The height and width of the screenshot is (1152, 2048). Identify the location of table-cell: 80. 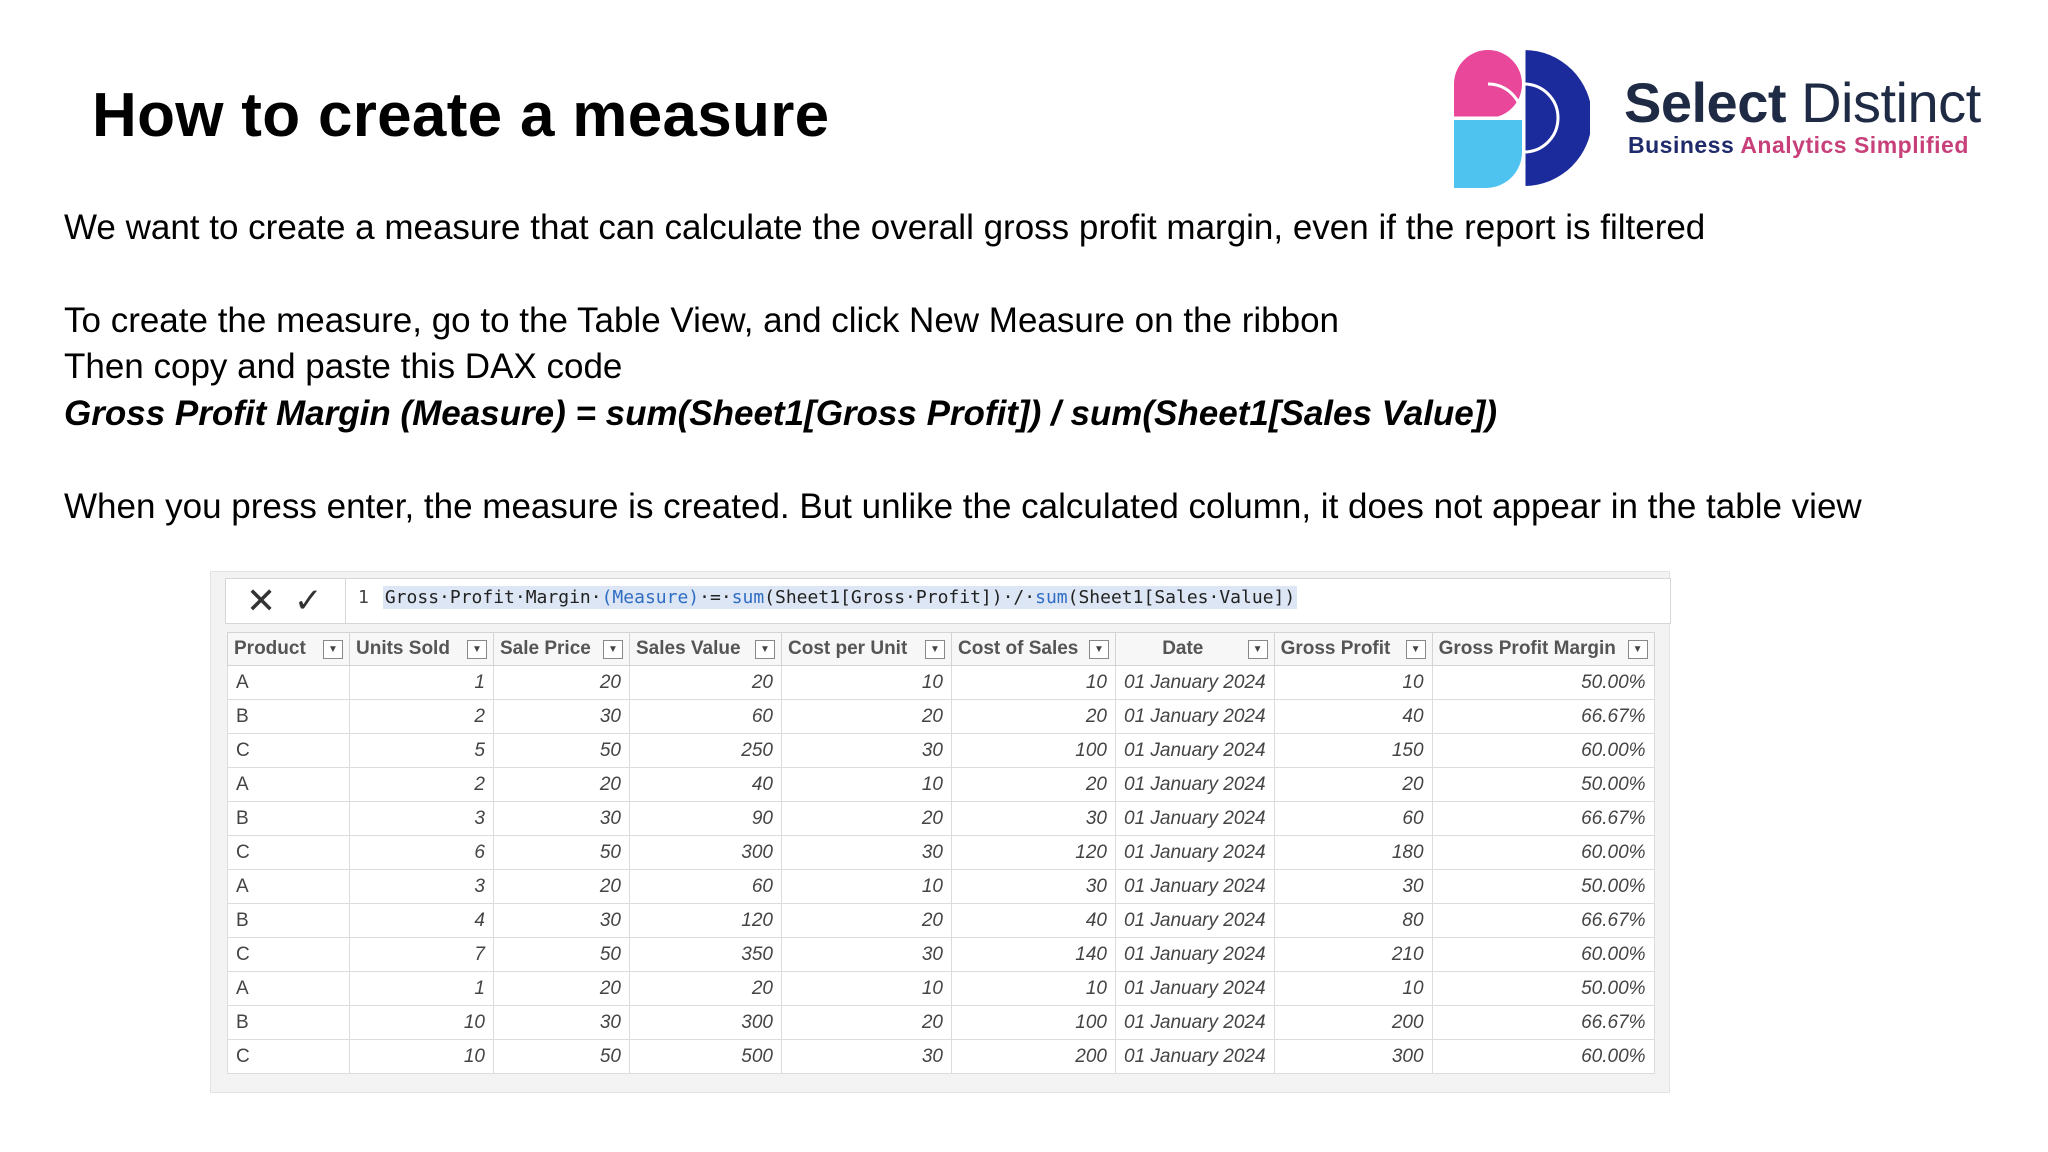
(1353, 920).